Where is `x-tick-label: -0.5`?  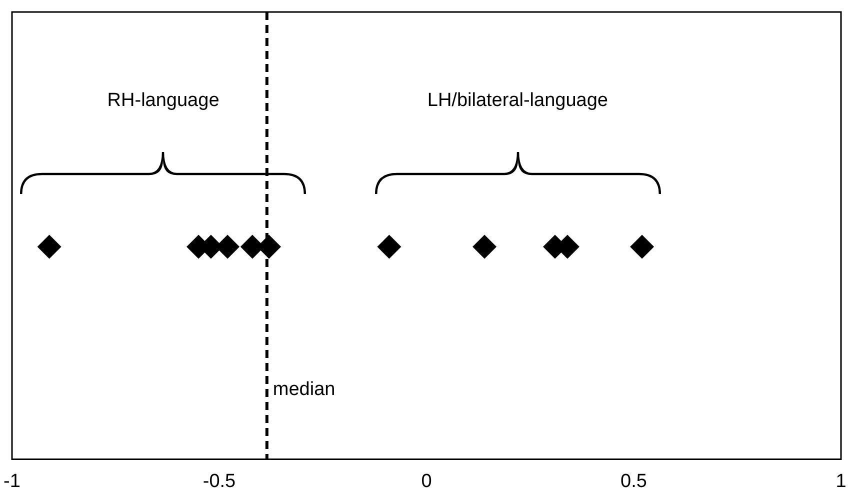 x-tick-label: -0.5 is located at coordinates (219, 481).